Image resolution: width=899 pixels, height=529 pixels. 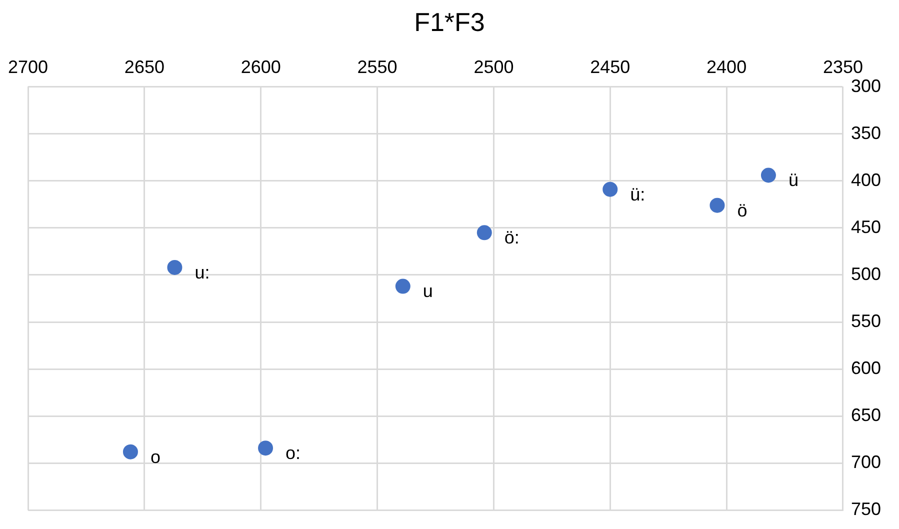 I want to click on annotation: u, so click(x=427, y=291).